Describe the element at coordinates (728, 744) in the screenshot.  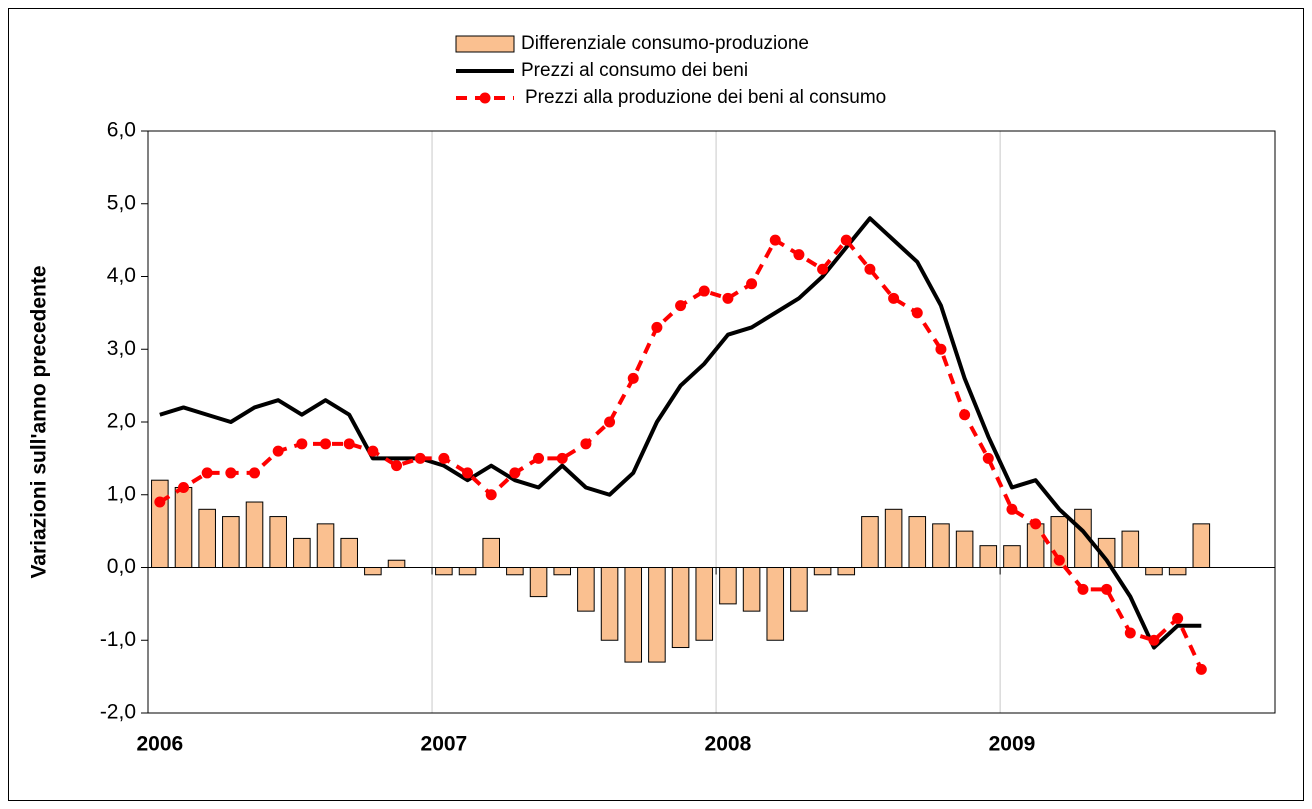
I see `x-tick-label: 2008` at that location.